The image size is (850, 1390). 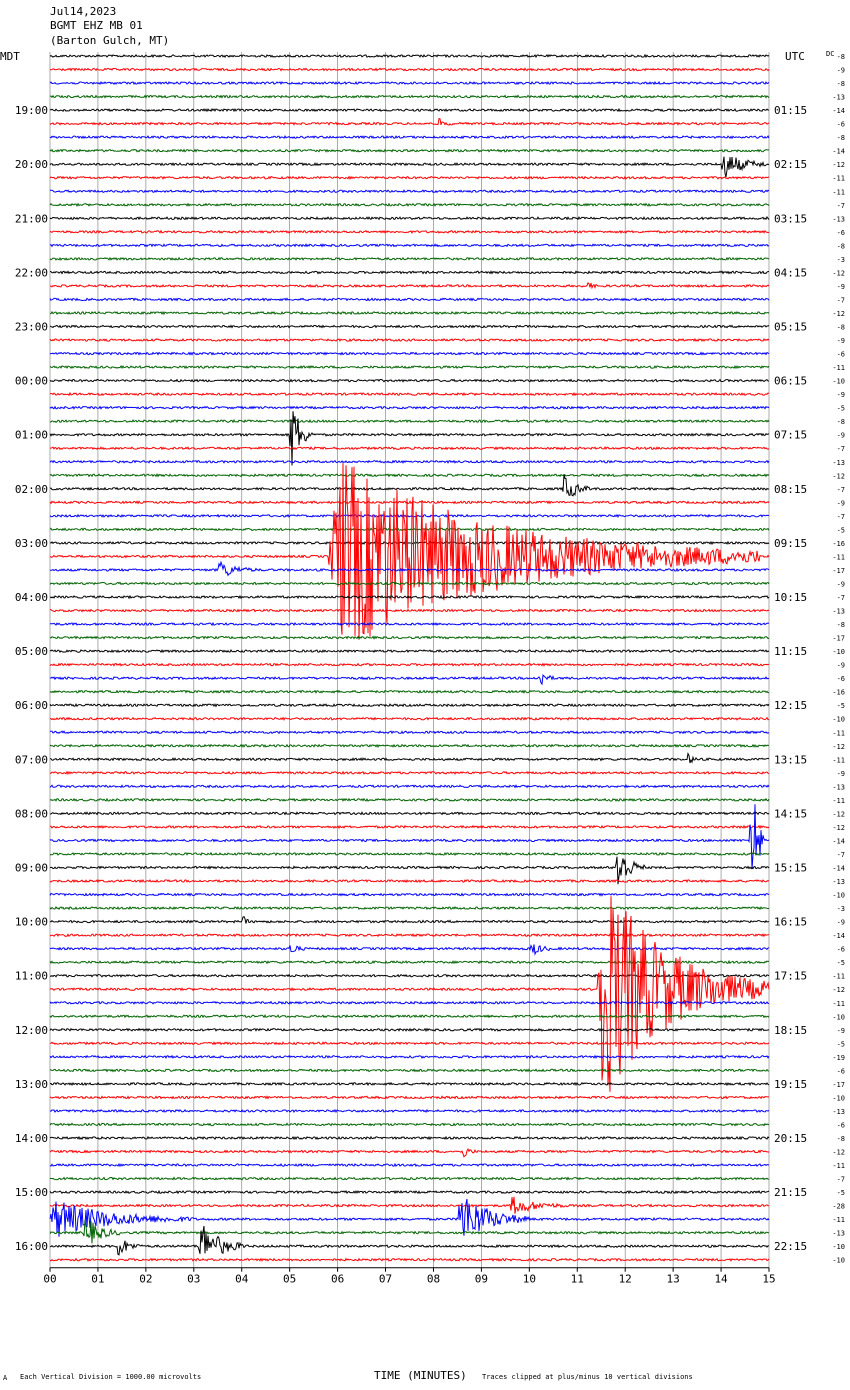 What do you see at coordinates (577, 1279) in the screenshot?
I see `x-tick-label: 11` at bounding box center [577, 1279].